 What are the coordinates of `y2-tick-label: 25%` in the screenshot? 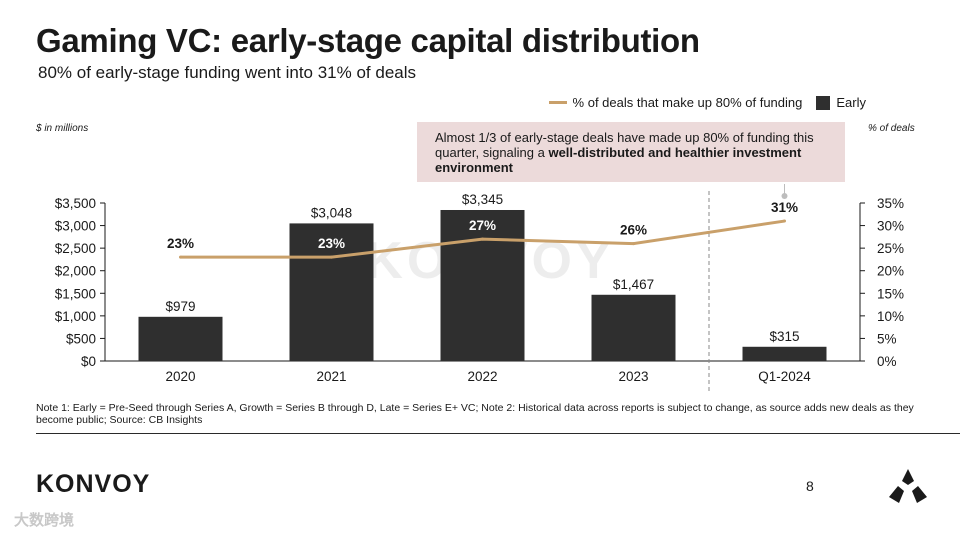 It's located at (890, 248).